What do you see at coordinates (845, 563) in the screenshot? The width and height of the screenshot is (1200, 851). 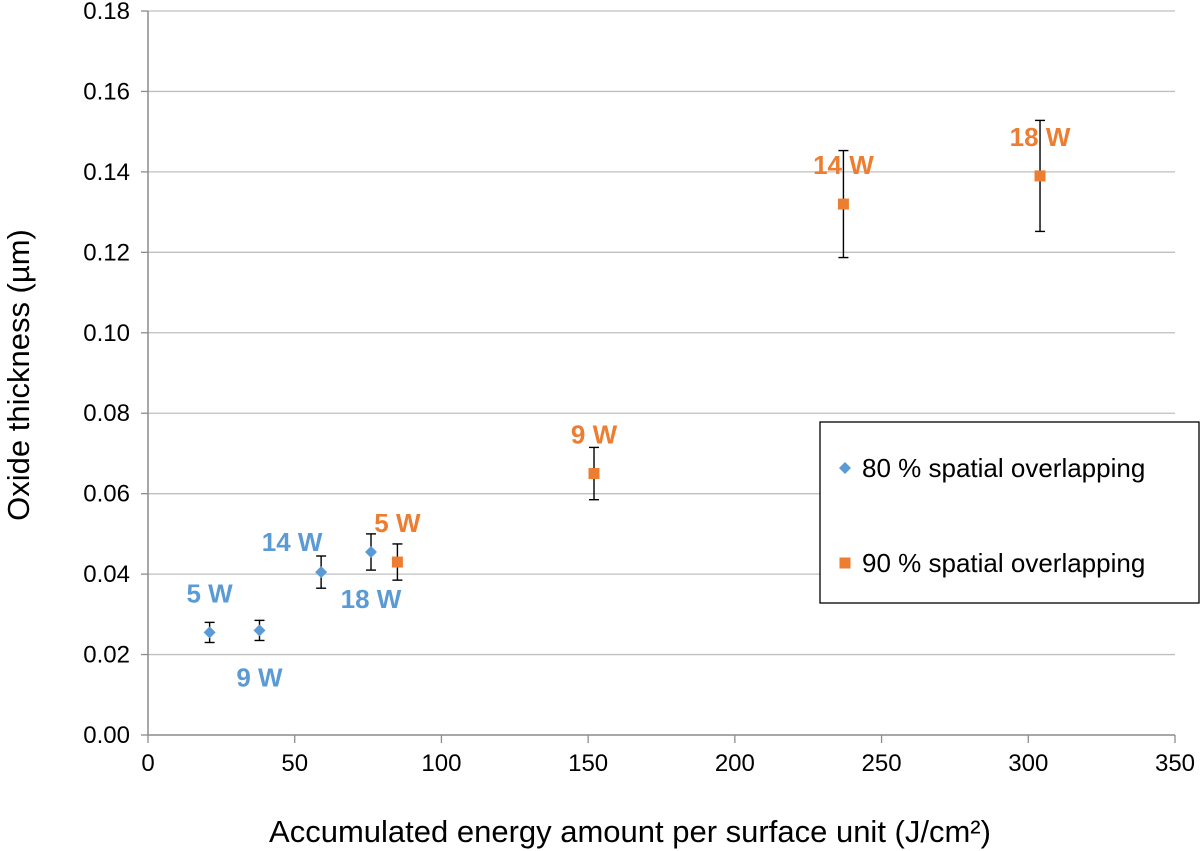 I see `legend-marker-square` at bounding box center [845, 563].